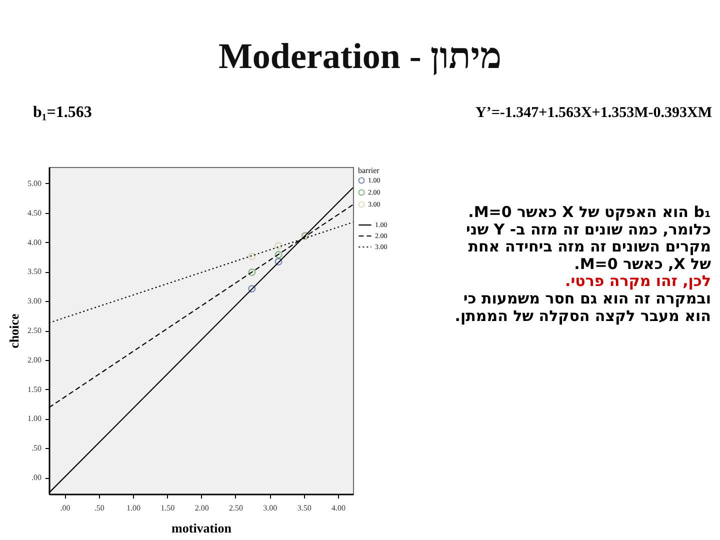 This screenshot has height=540, width=720. What do you see at coordinates (35, 242) in the screenshot?
I see `y-tick-label: 4.00` at bounding box center [35, 242].